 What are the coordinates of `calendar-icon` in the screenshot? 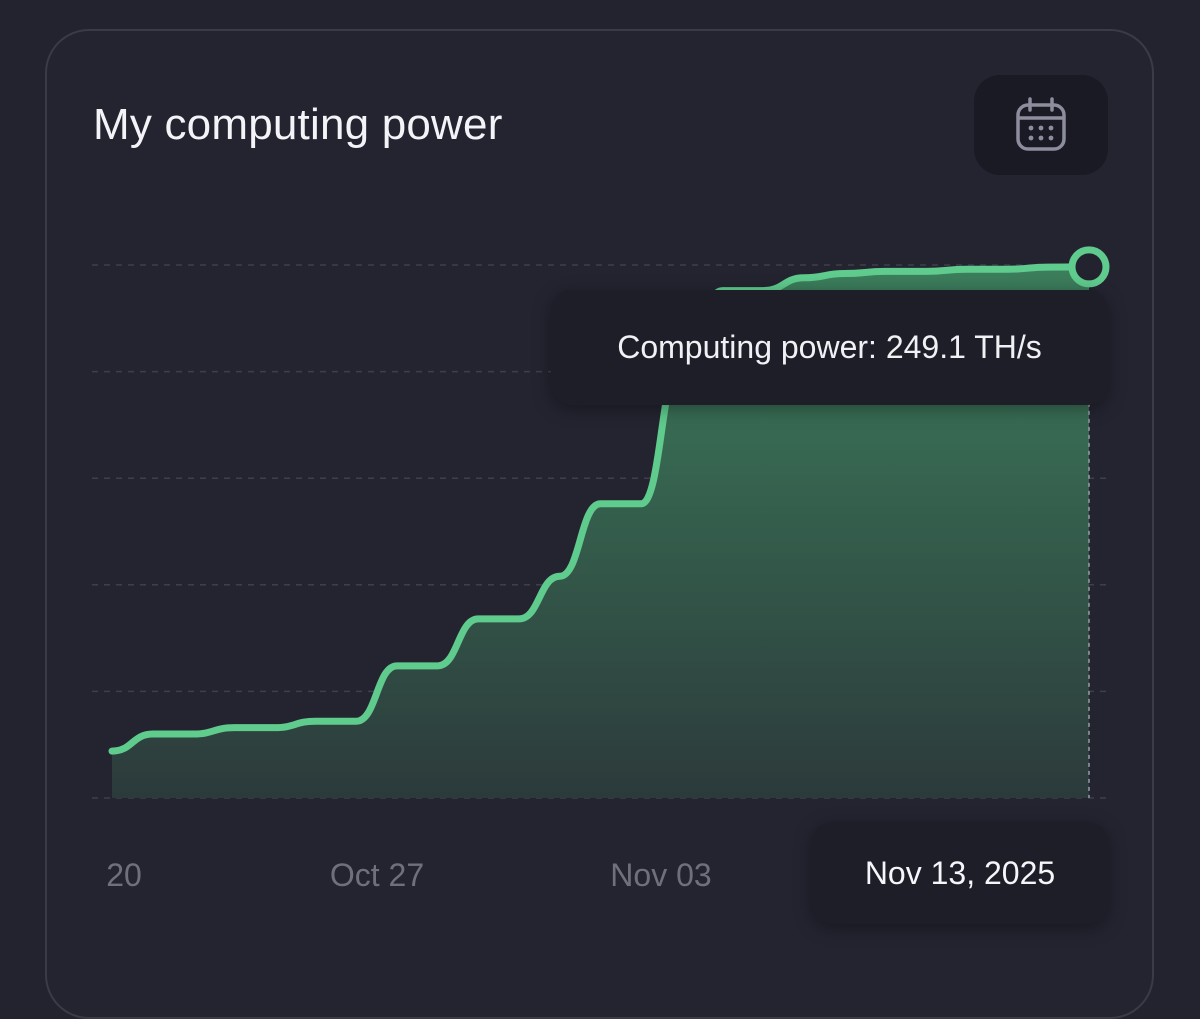 It's located at (1041, 124).